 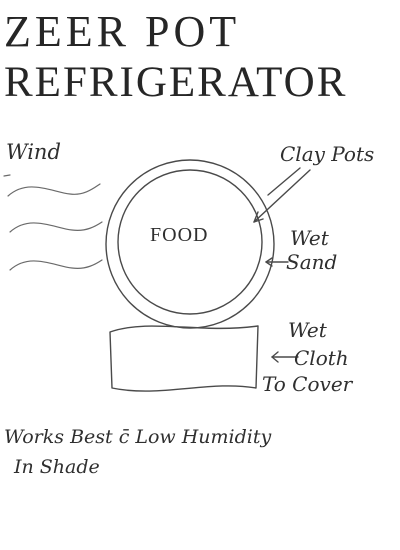 What do you see at coordinates (307, 384) in the screenshot?
I see `wet-cloth-label-line-3: To Cover` at bounding box center [307, 384].